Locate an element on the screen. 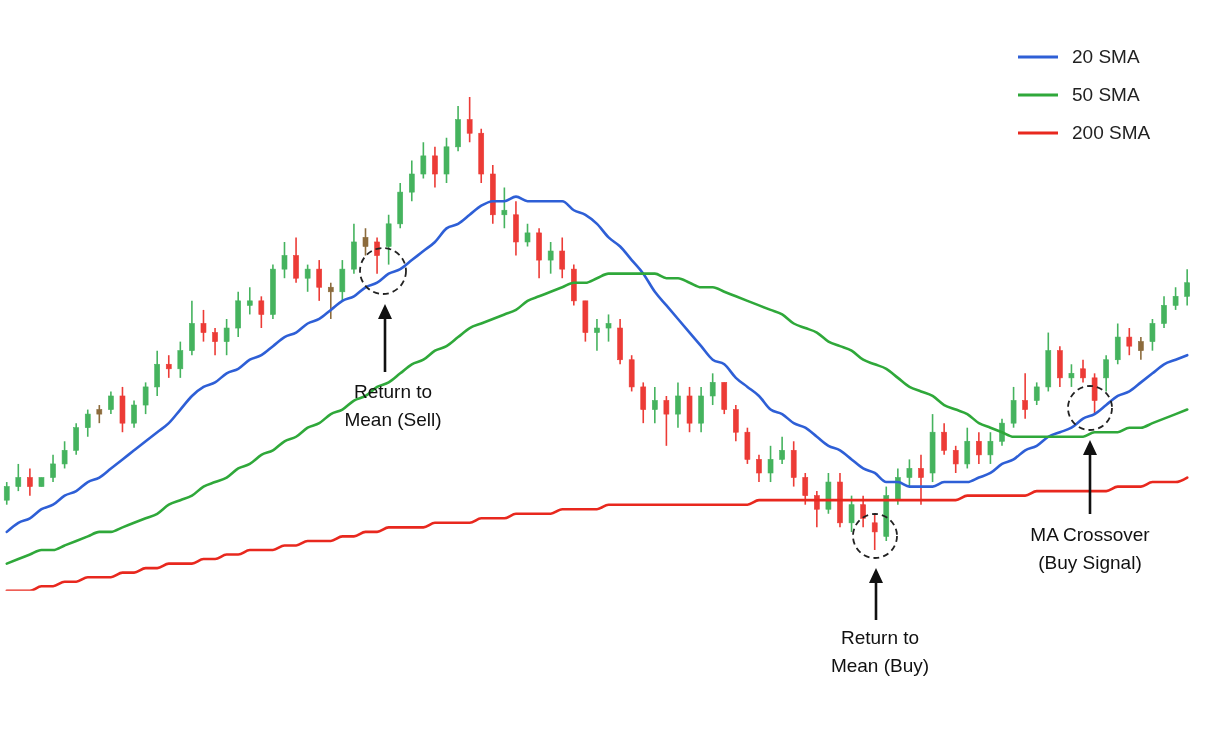 The image size is (1228, 736). legend-label: 200 SMA is located at coordinates (1111, 133).